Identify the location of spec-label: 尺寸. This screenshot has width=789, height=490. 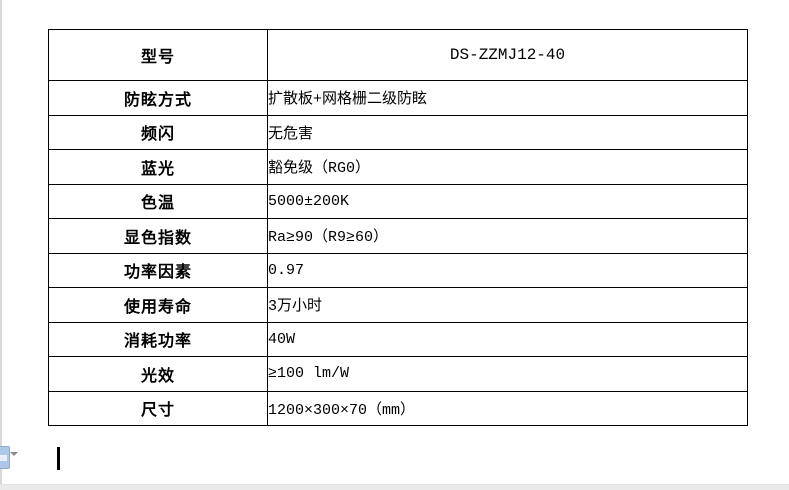
(158, 408).